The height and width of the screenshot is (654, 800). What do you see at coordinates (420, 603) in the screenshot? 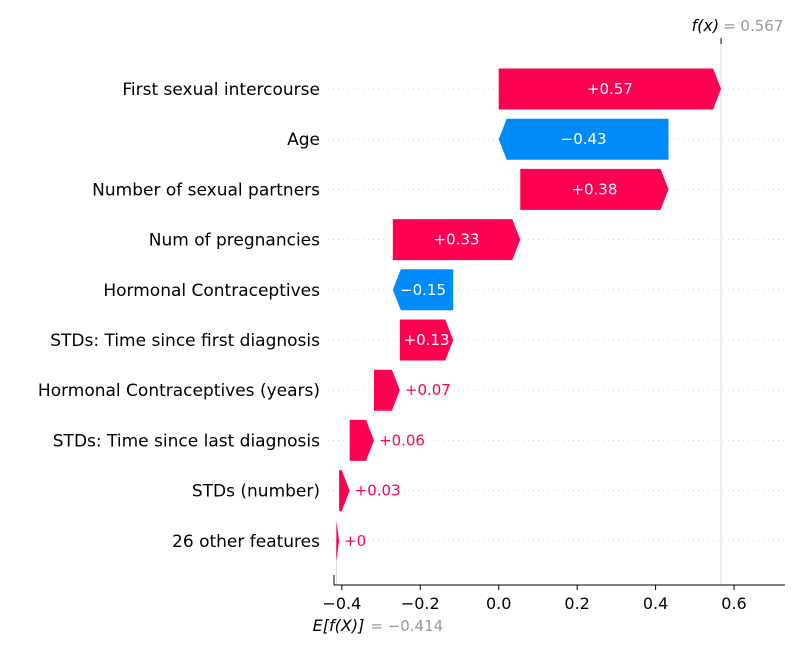
I see `x-tick-label: −0.2` at bounding box center [420, 603].